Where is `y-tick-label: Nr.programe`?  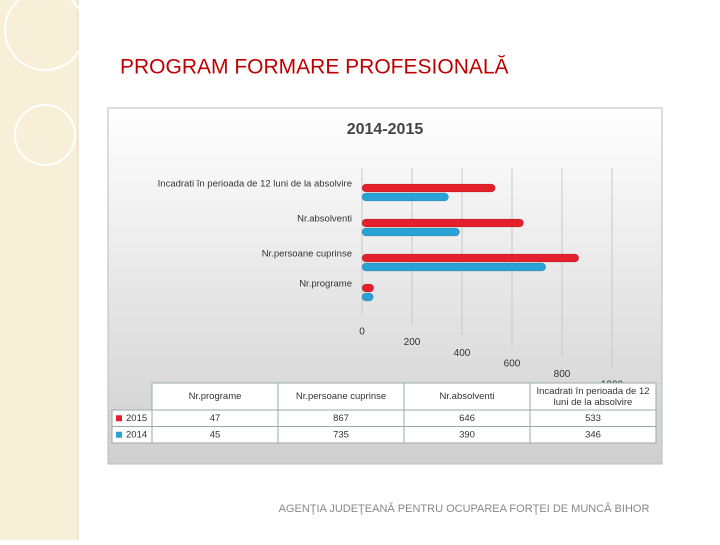 y-tick-label: Nr.programe is located at coordinates (325, 284).